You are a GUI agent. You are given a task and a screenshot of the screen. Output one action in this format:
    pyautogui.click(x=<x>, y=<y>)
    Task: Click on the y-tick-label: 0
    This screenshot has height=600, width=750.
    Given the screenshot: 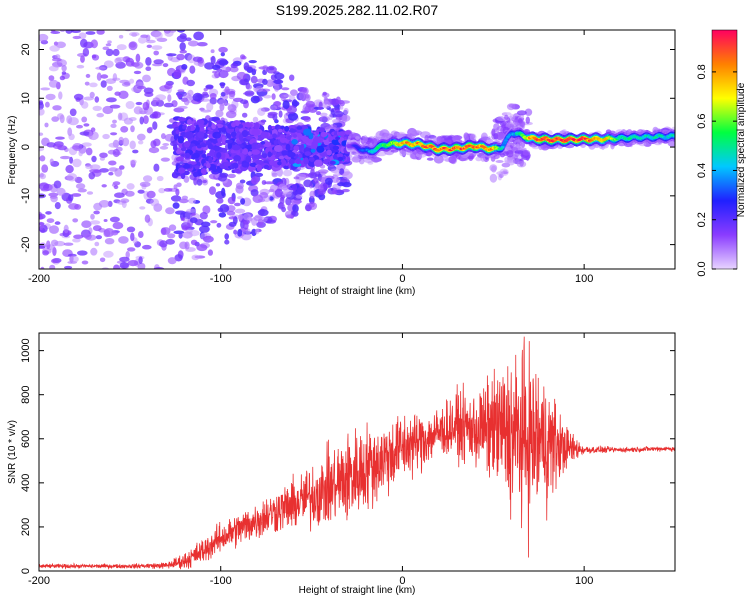 What is the action you would take?
    pyautogui.click(x=26, y=147)
    